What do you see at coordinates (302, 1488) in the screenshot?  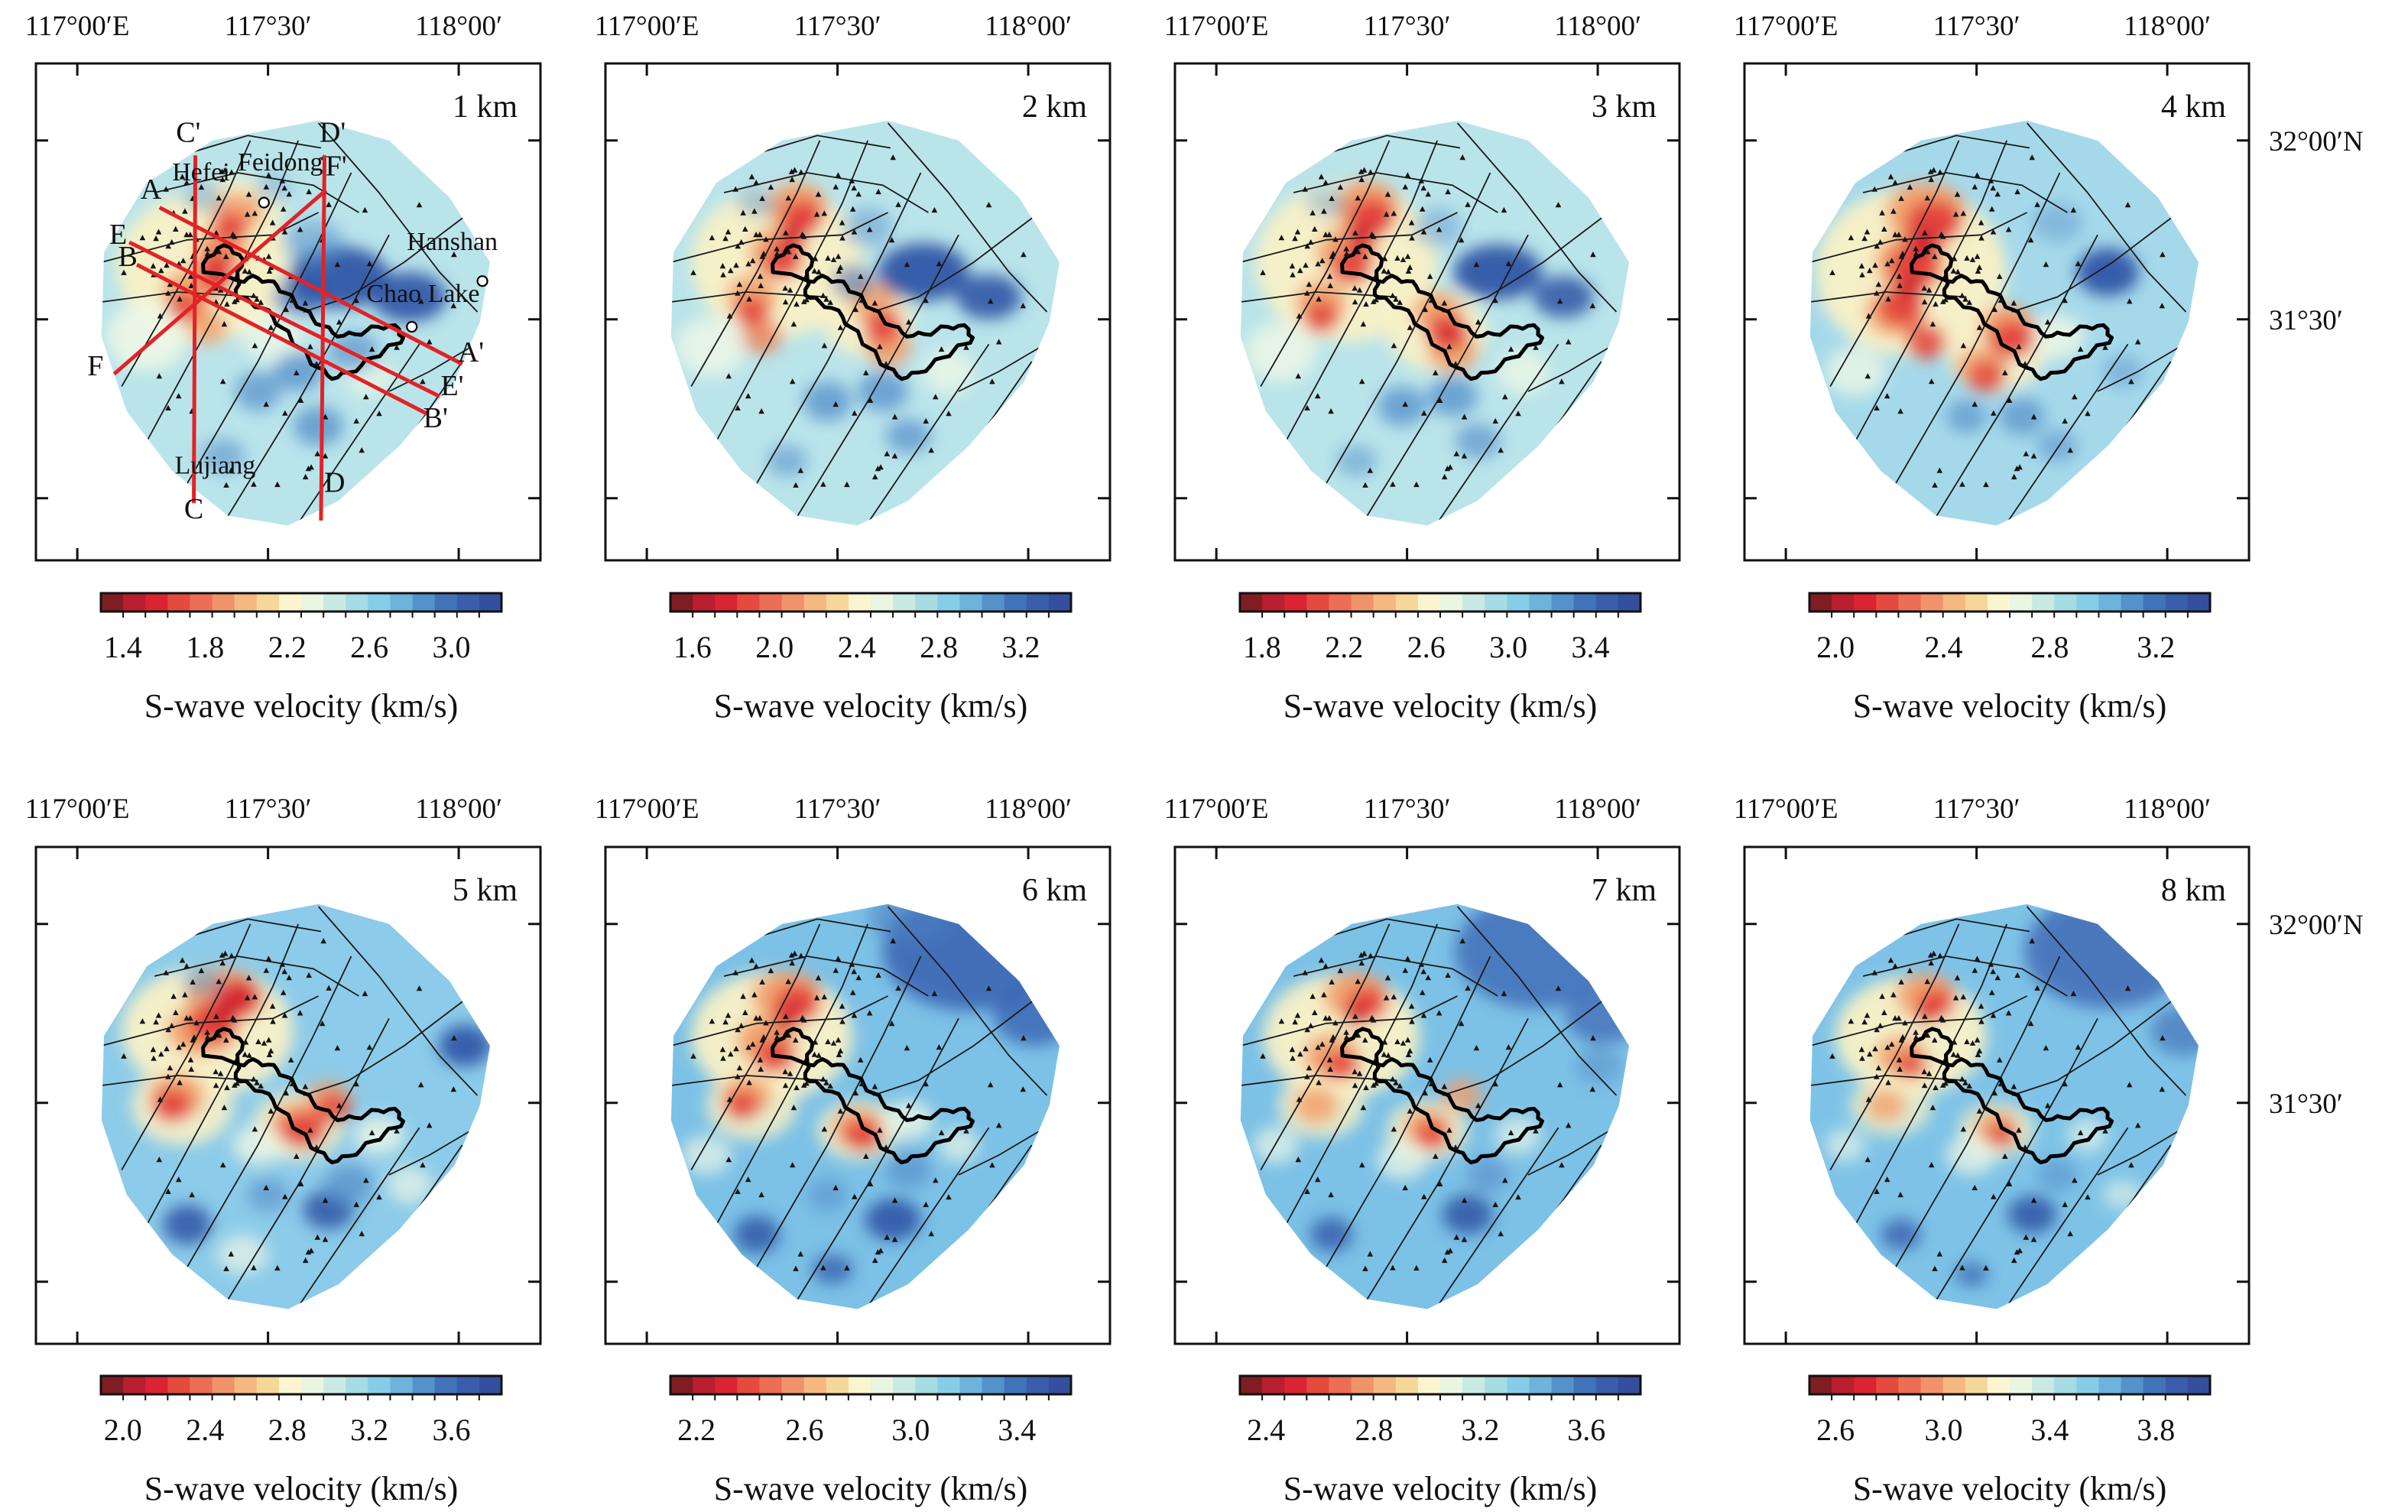 I see `colorbar-title: S-wave velocity (km/s)` at bounding box center [302, 1488].